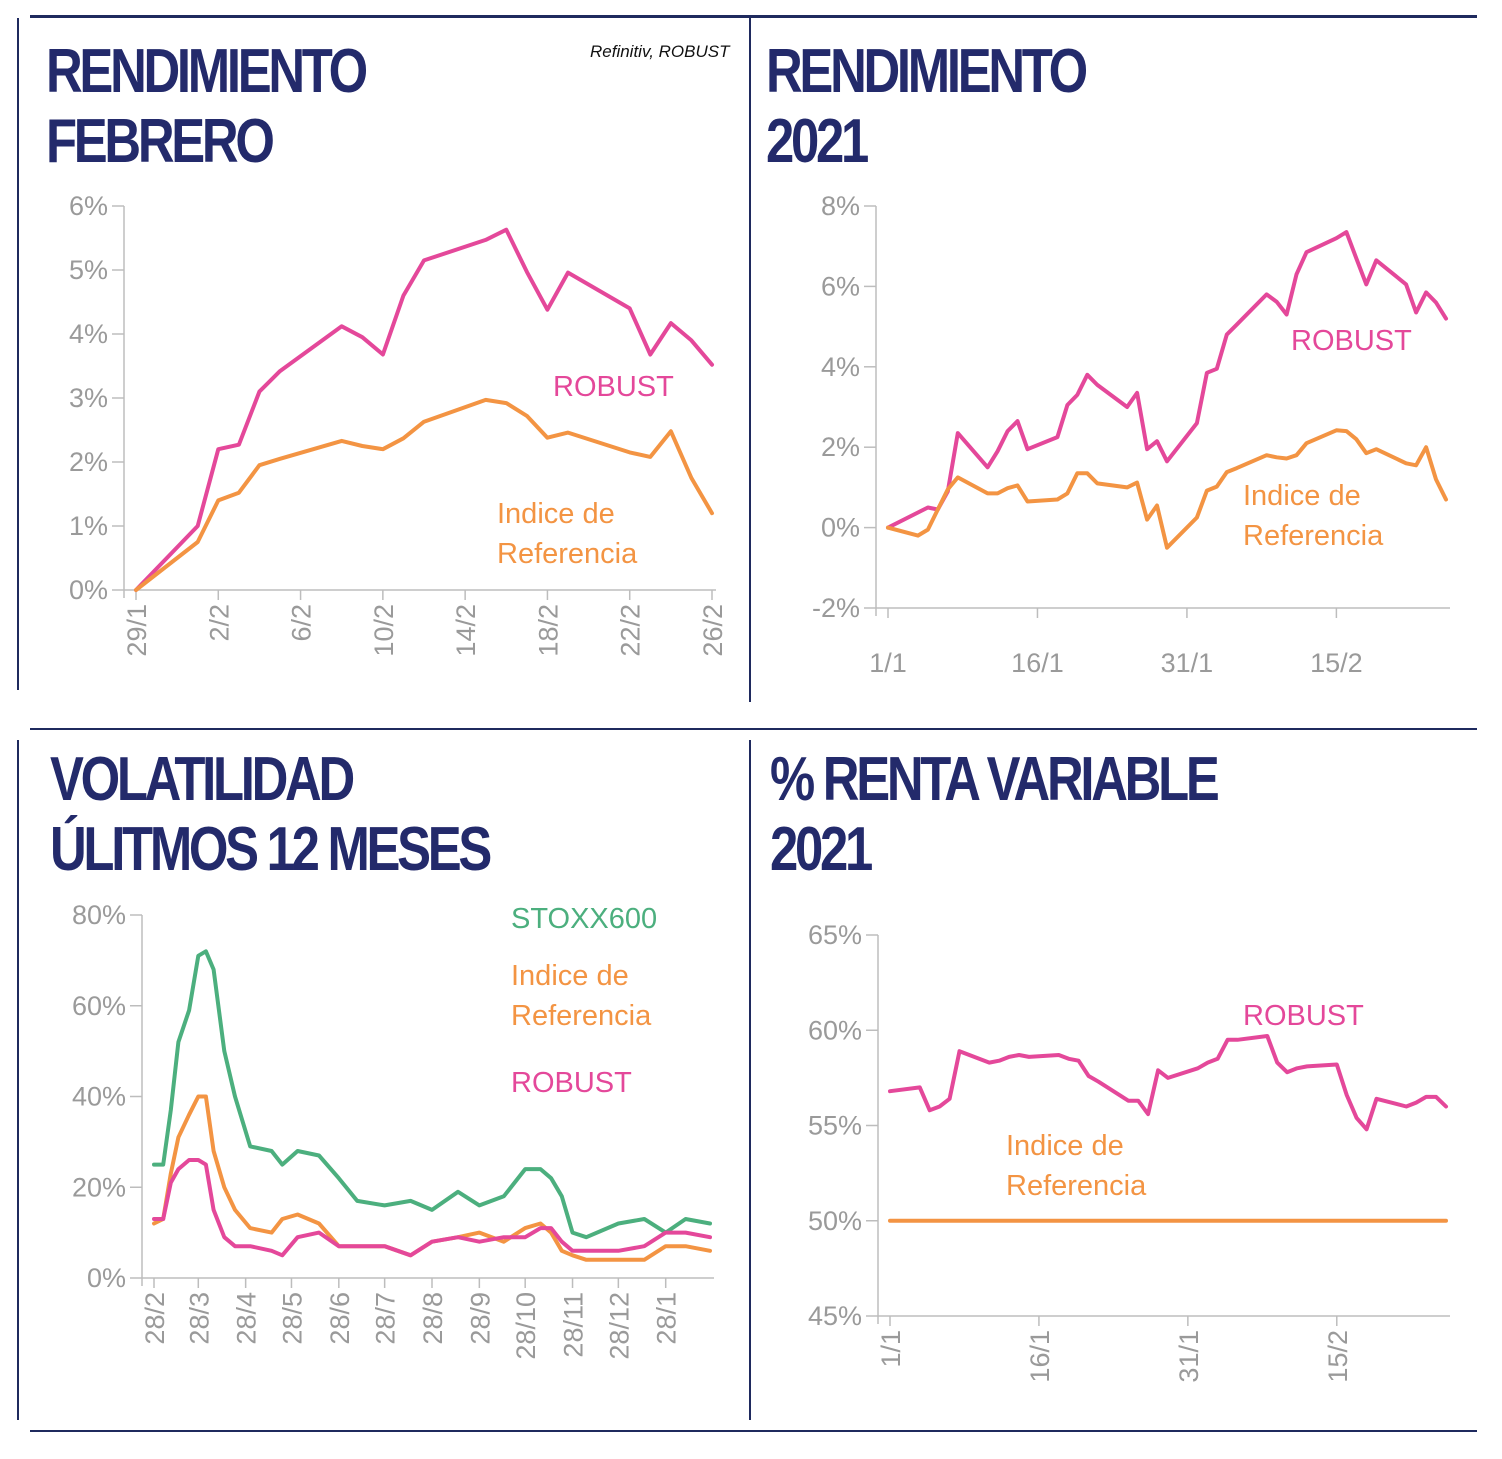 The image size is (1502, 1459). What do you see at coordinates (1167, 380) in the screenshot?
I see `y2021-series-robust` at bounding box center [1167, 380].